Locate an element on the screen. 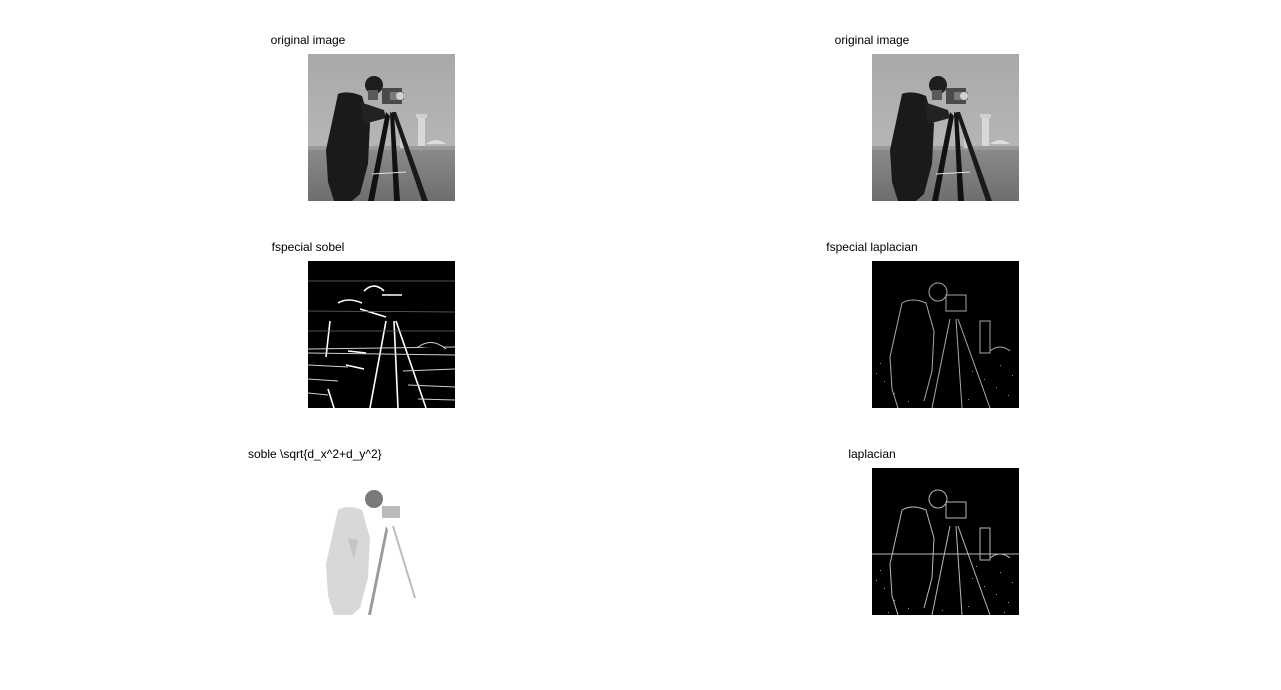 This screenshot has width=1281, height=690. sobel-magnitude-image is located at coordinates (381, 541).